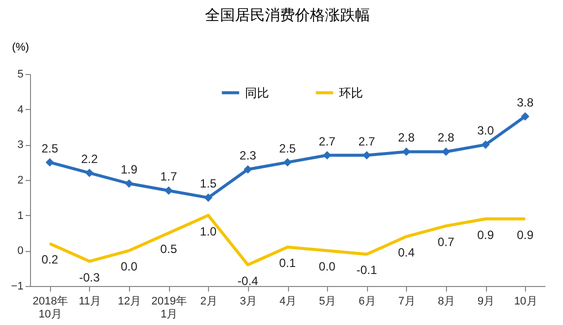 The width and height of the screenshot is (563, 325). I want to click on data-label: 3.8, so click(525, 102).